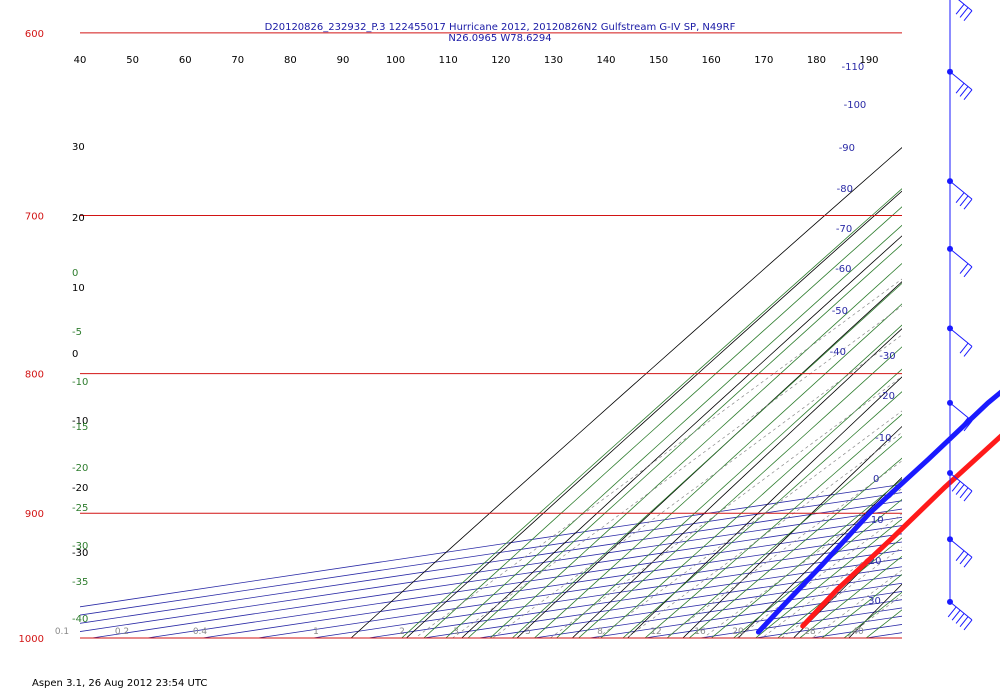 Image resolution: width=1000 pixels, height=700 pixels. I want to click on top-axis-tick-label: 70, so click(237, 60).